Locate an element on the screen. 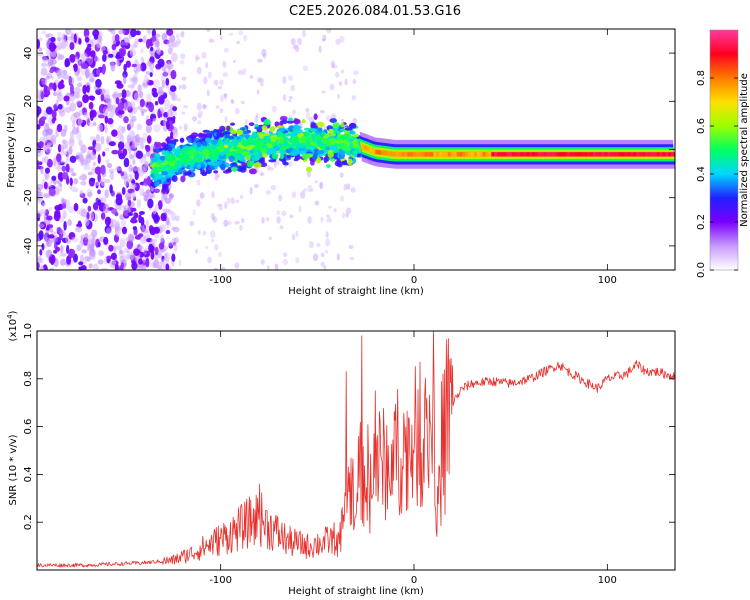  colorbar-ticks: 0.0 0.2 0.4 0.6 0.8 is located at coordinates (717, 174).